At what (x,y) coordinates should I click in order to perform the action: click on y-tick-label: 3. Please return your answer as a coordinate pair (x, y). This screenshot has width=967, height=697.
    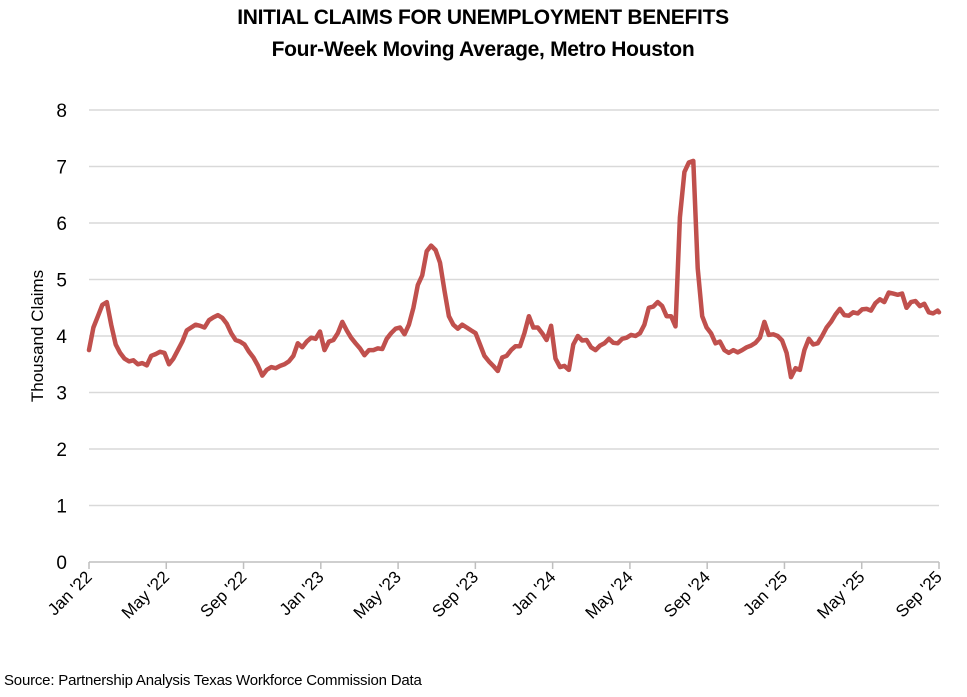
    Looking at the image, I should click on (61, 394).